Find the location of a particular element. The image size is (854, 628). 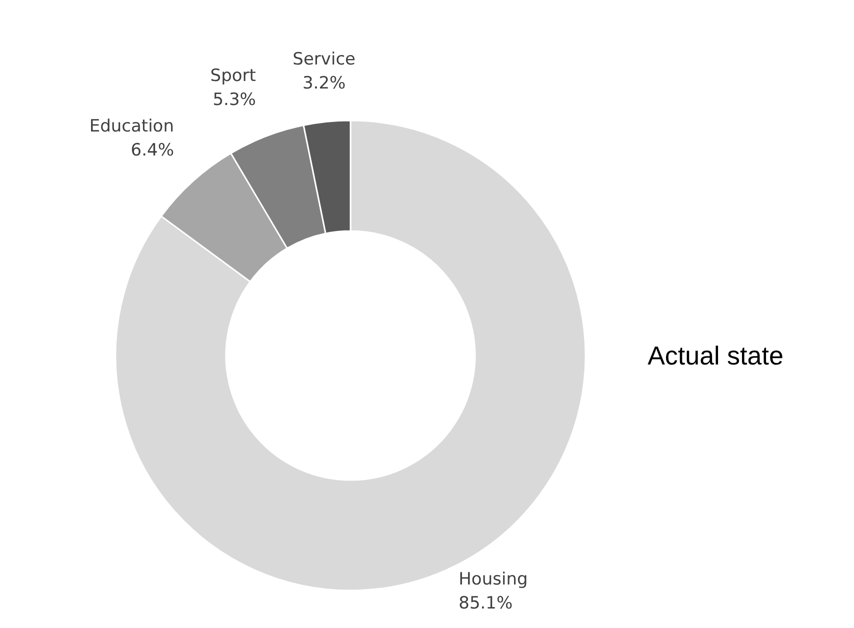

data-label: 5.3% is located at coordinates (234, 100).